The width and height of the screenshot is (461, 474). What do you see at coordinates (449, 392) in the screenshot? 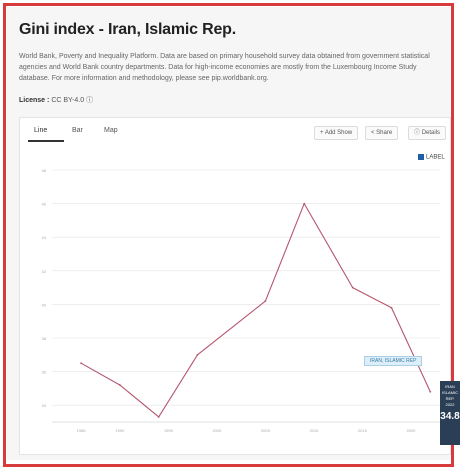
I see `flag-line-2: ISLAMIC` at bounding box center [449, 392].